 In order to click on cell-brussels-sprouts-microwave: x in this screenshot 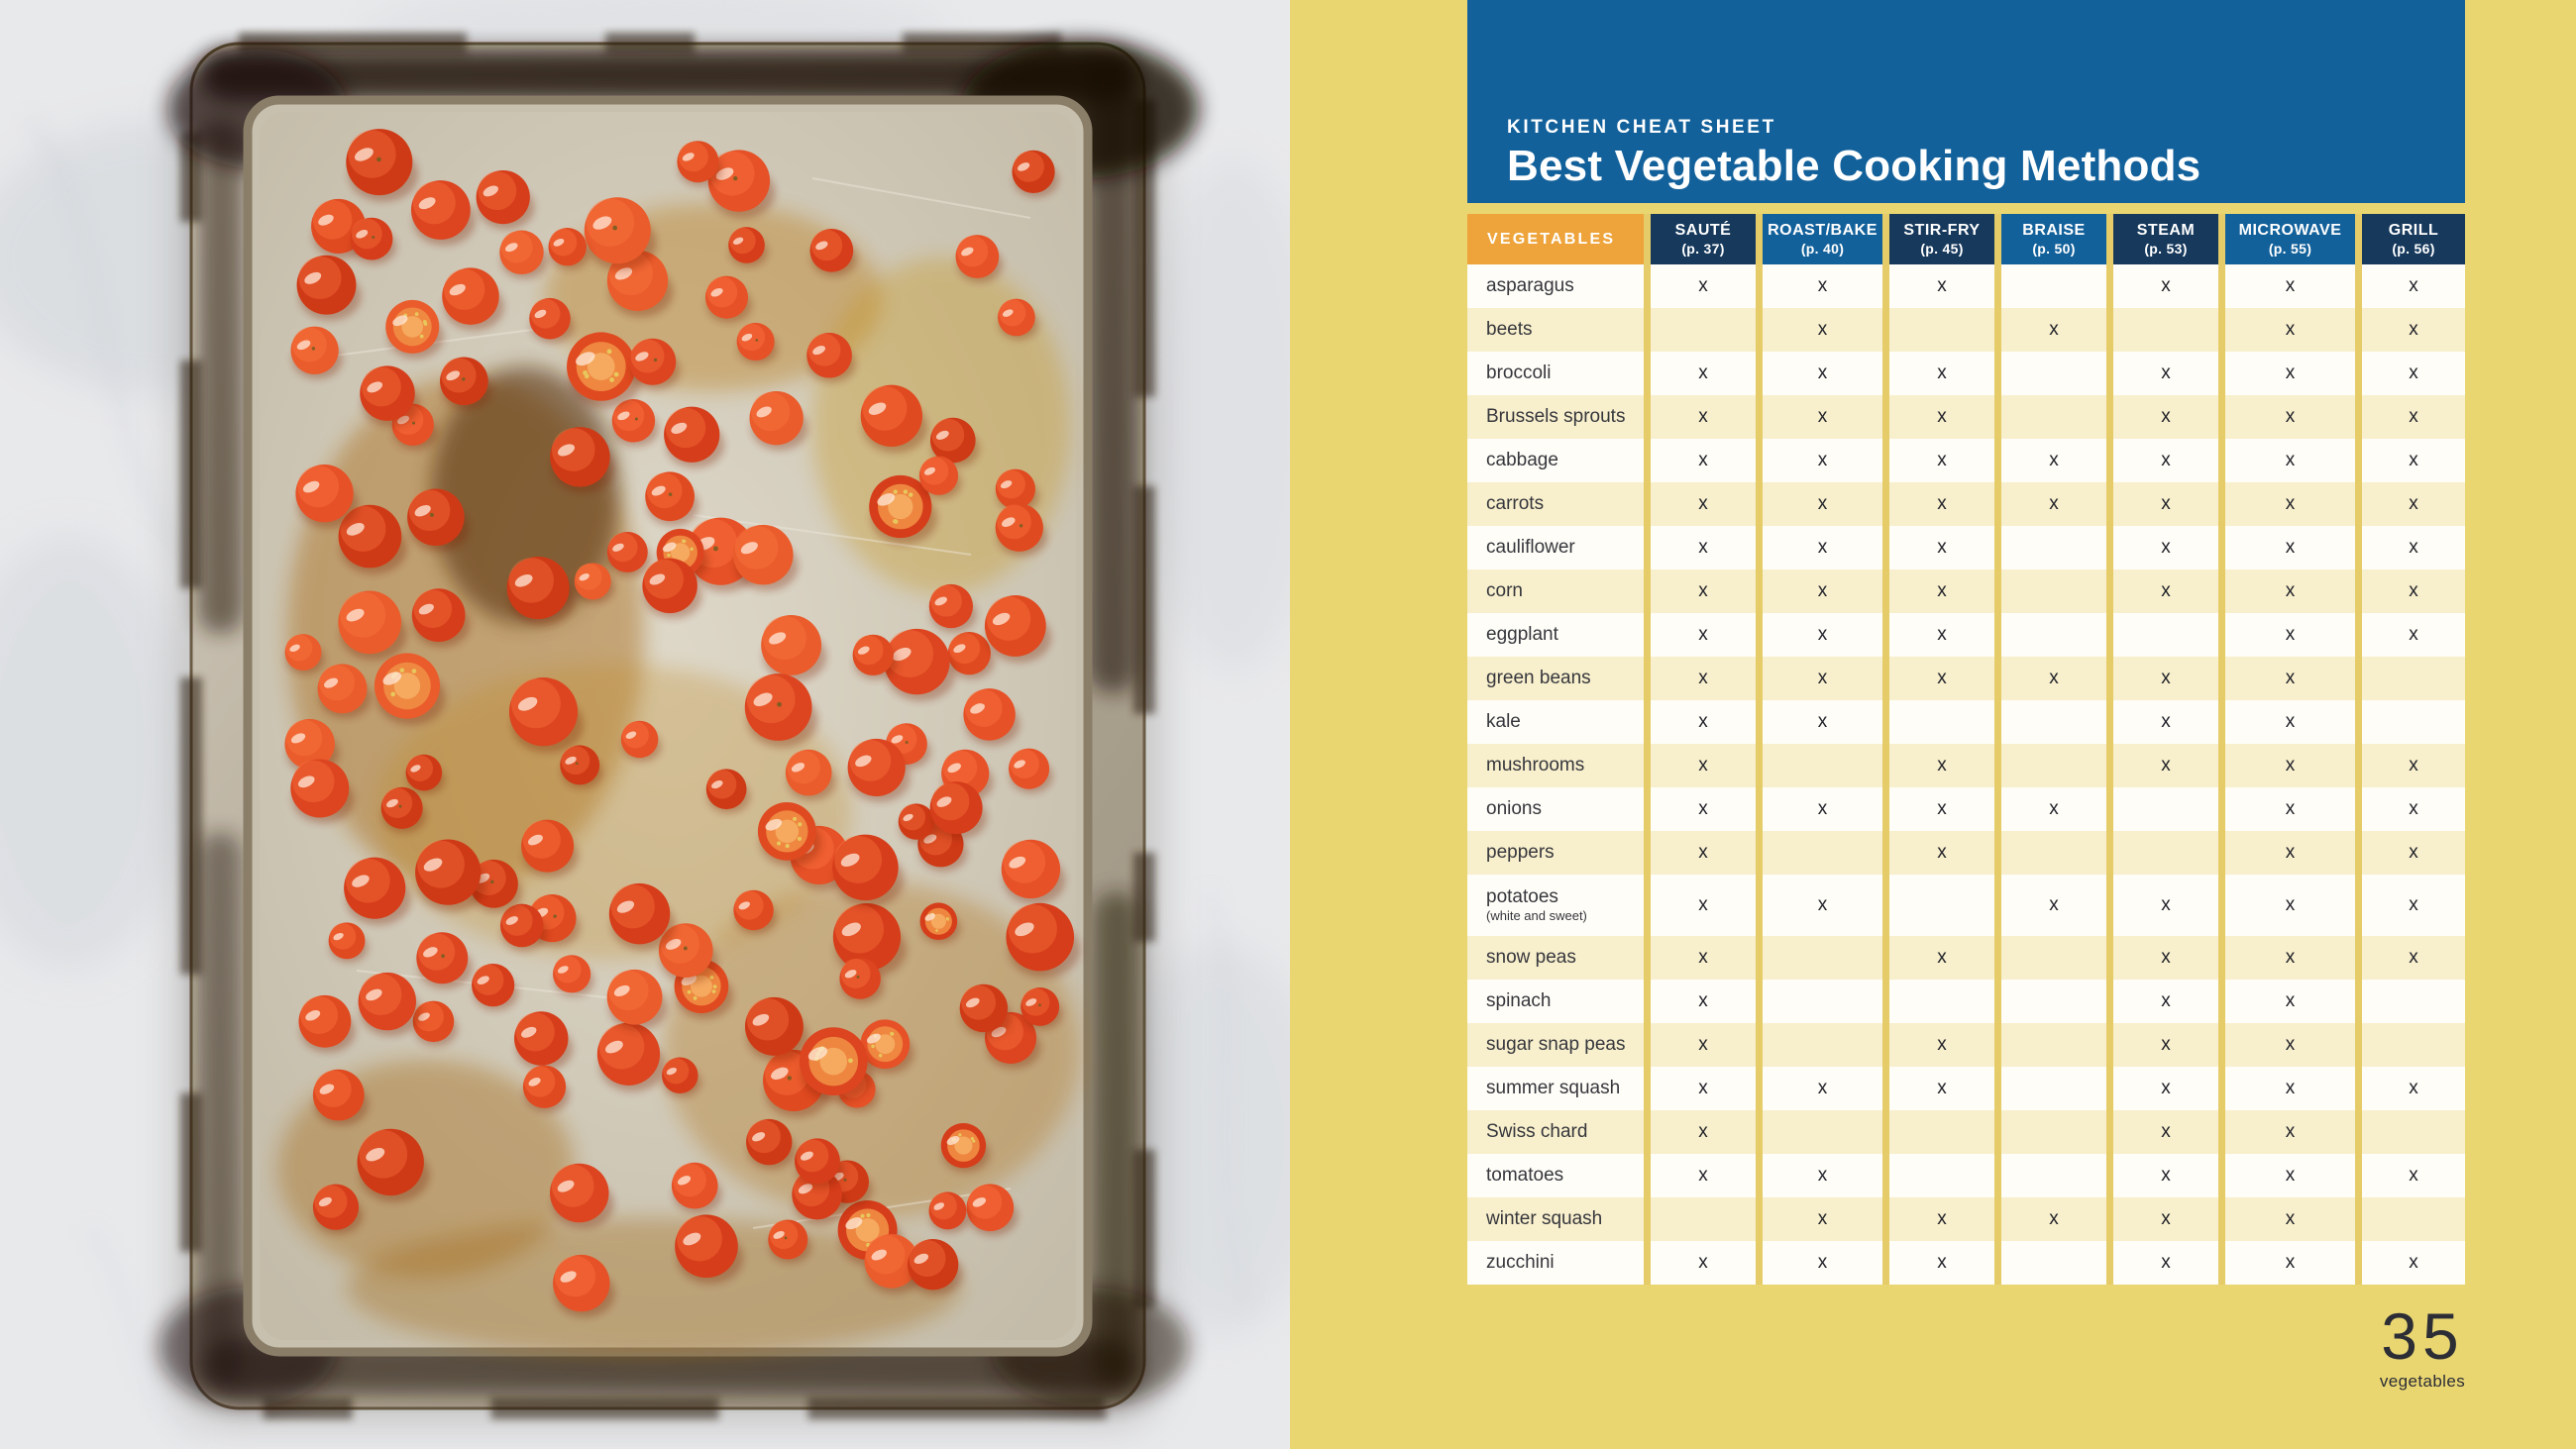, I will do `click(2290, 417)`.